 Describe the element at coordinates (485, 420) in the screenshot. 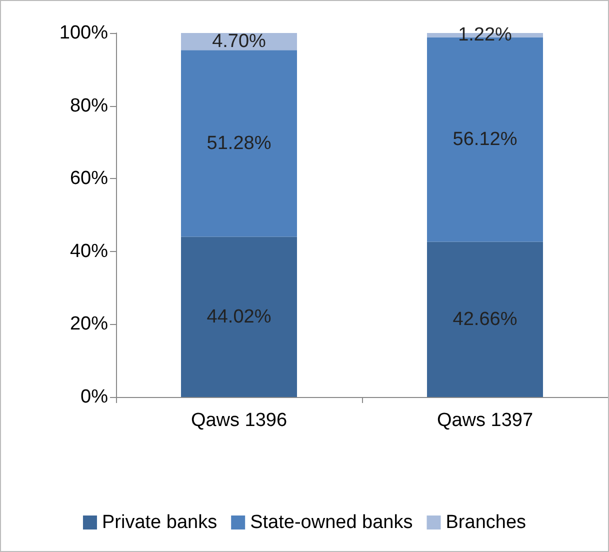

I see `x-tick-label: Qaws 1397` at that location.